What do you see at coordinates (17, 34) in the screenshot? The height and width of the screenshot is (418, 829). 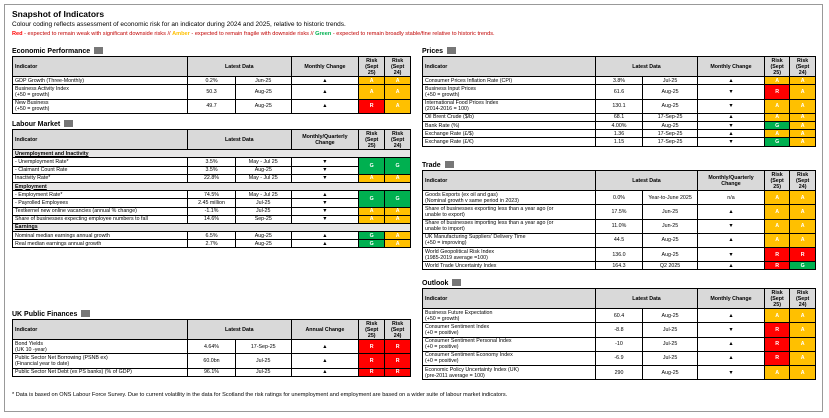 I see `legend-segment: Red` at bounding box center [17, 34].